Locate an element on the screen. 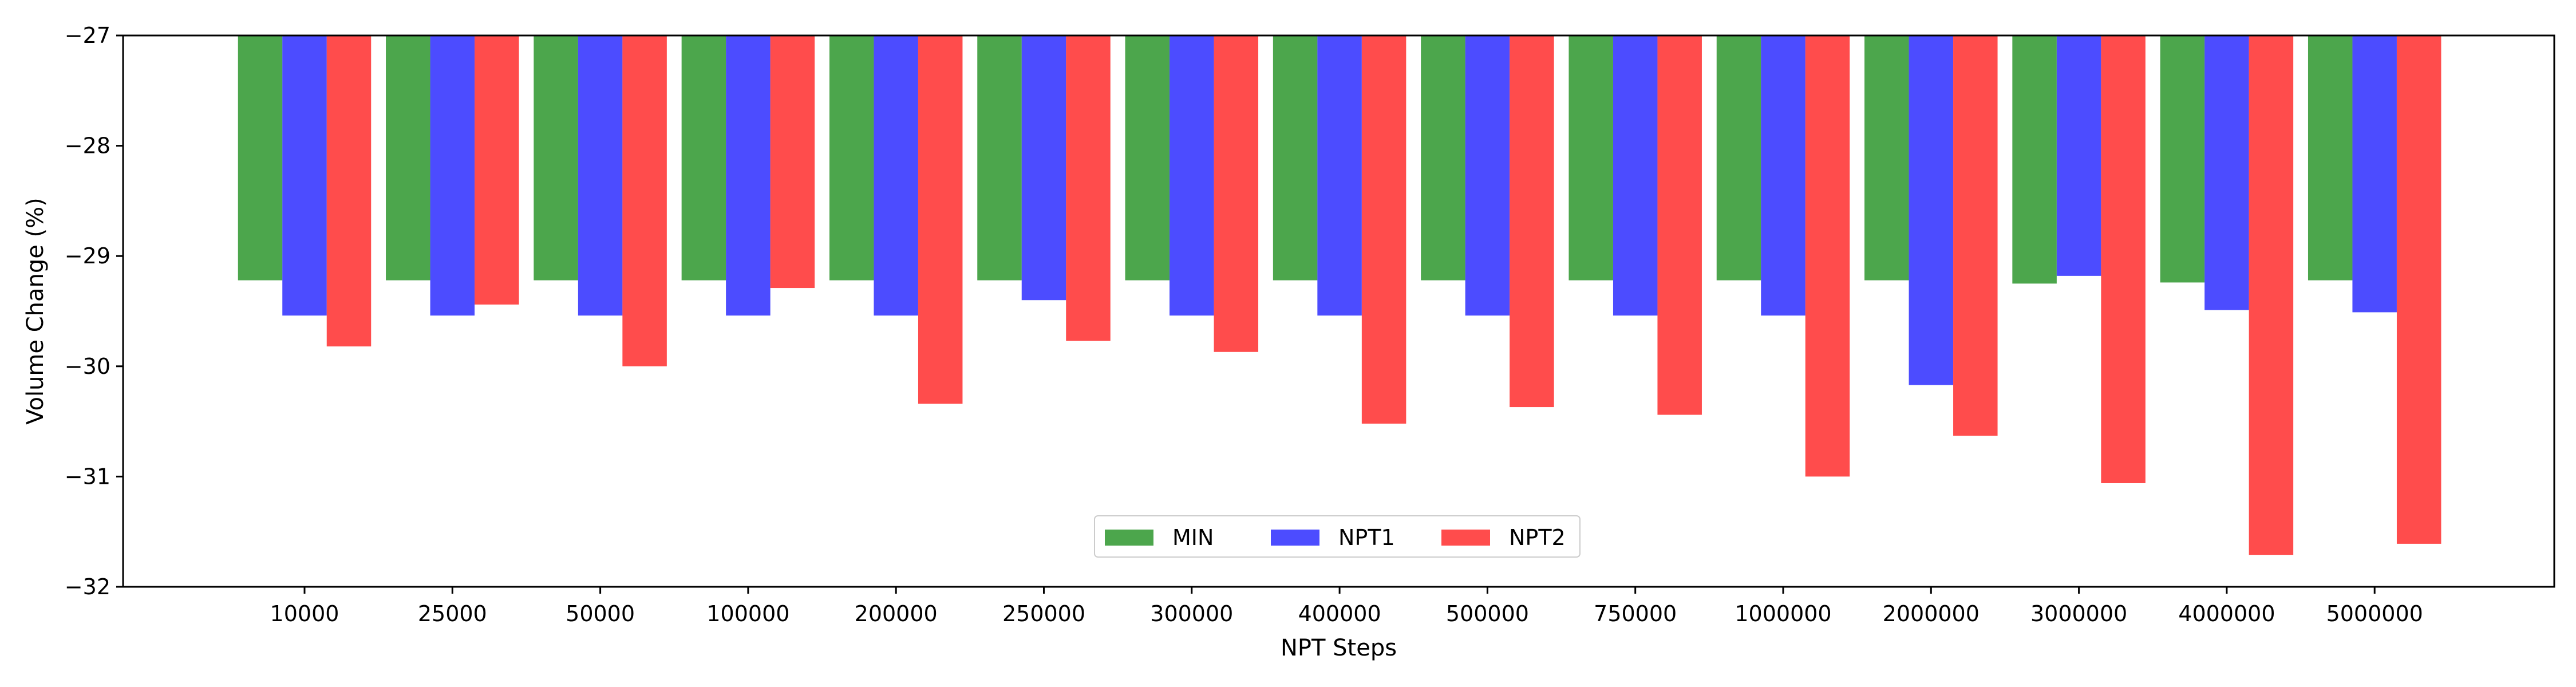 The height and width of the screenshot is (687, 2576). x-tick-label: 1000000 is located at coordinates (1783, 613).